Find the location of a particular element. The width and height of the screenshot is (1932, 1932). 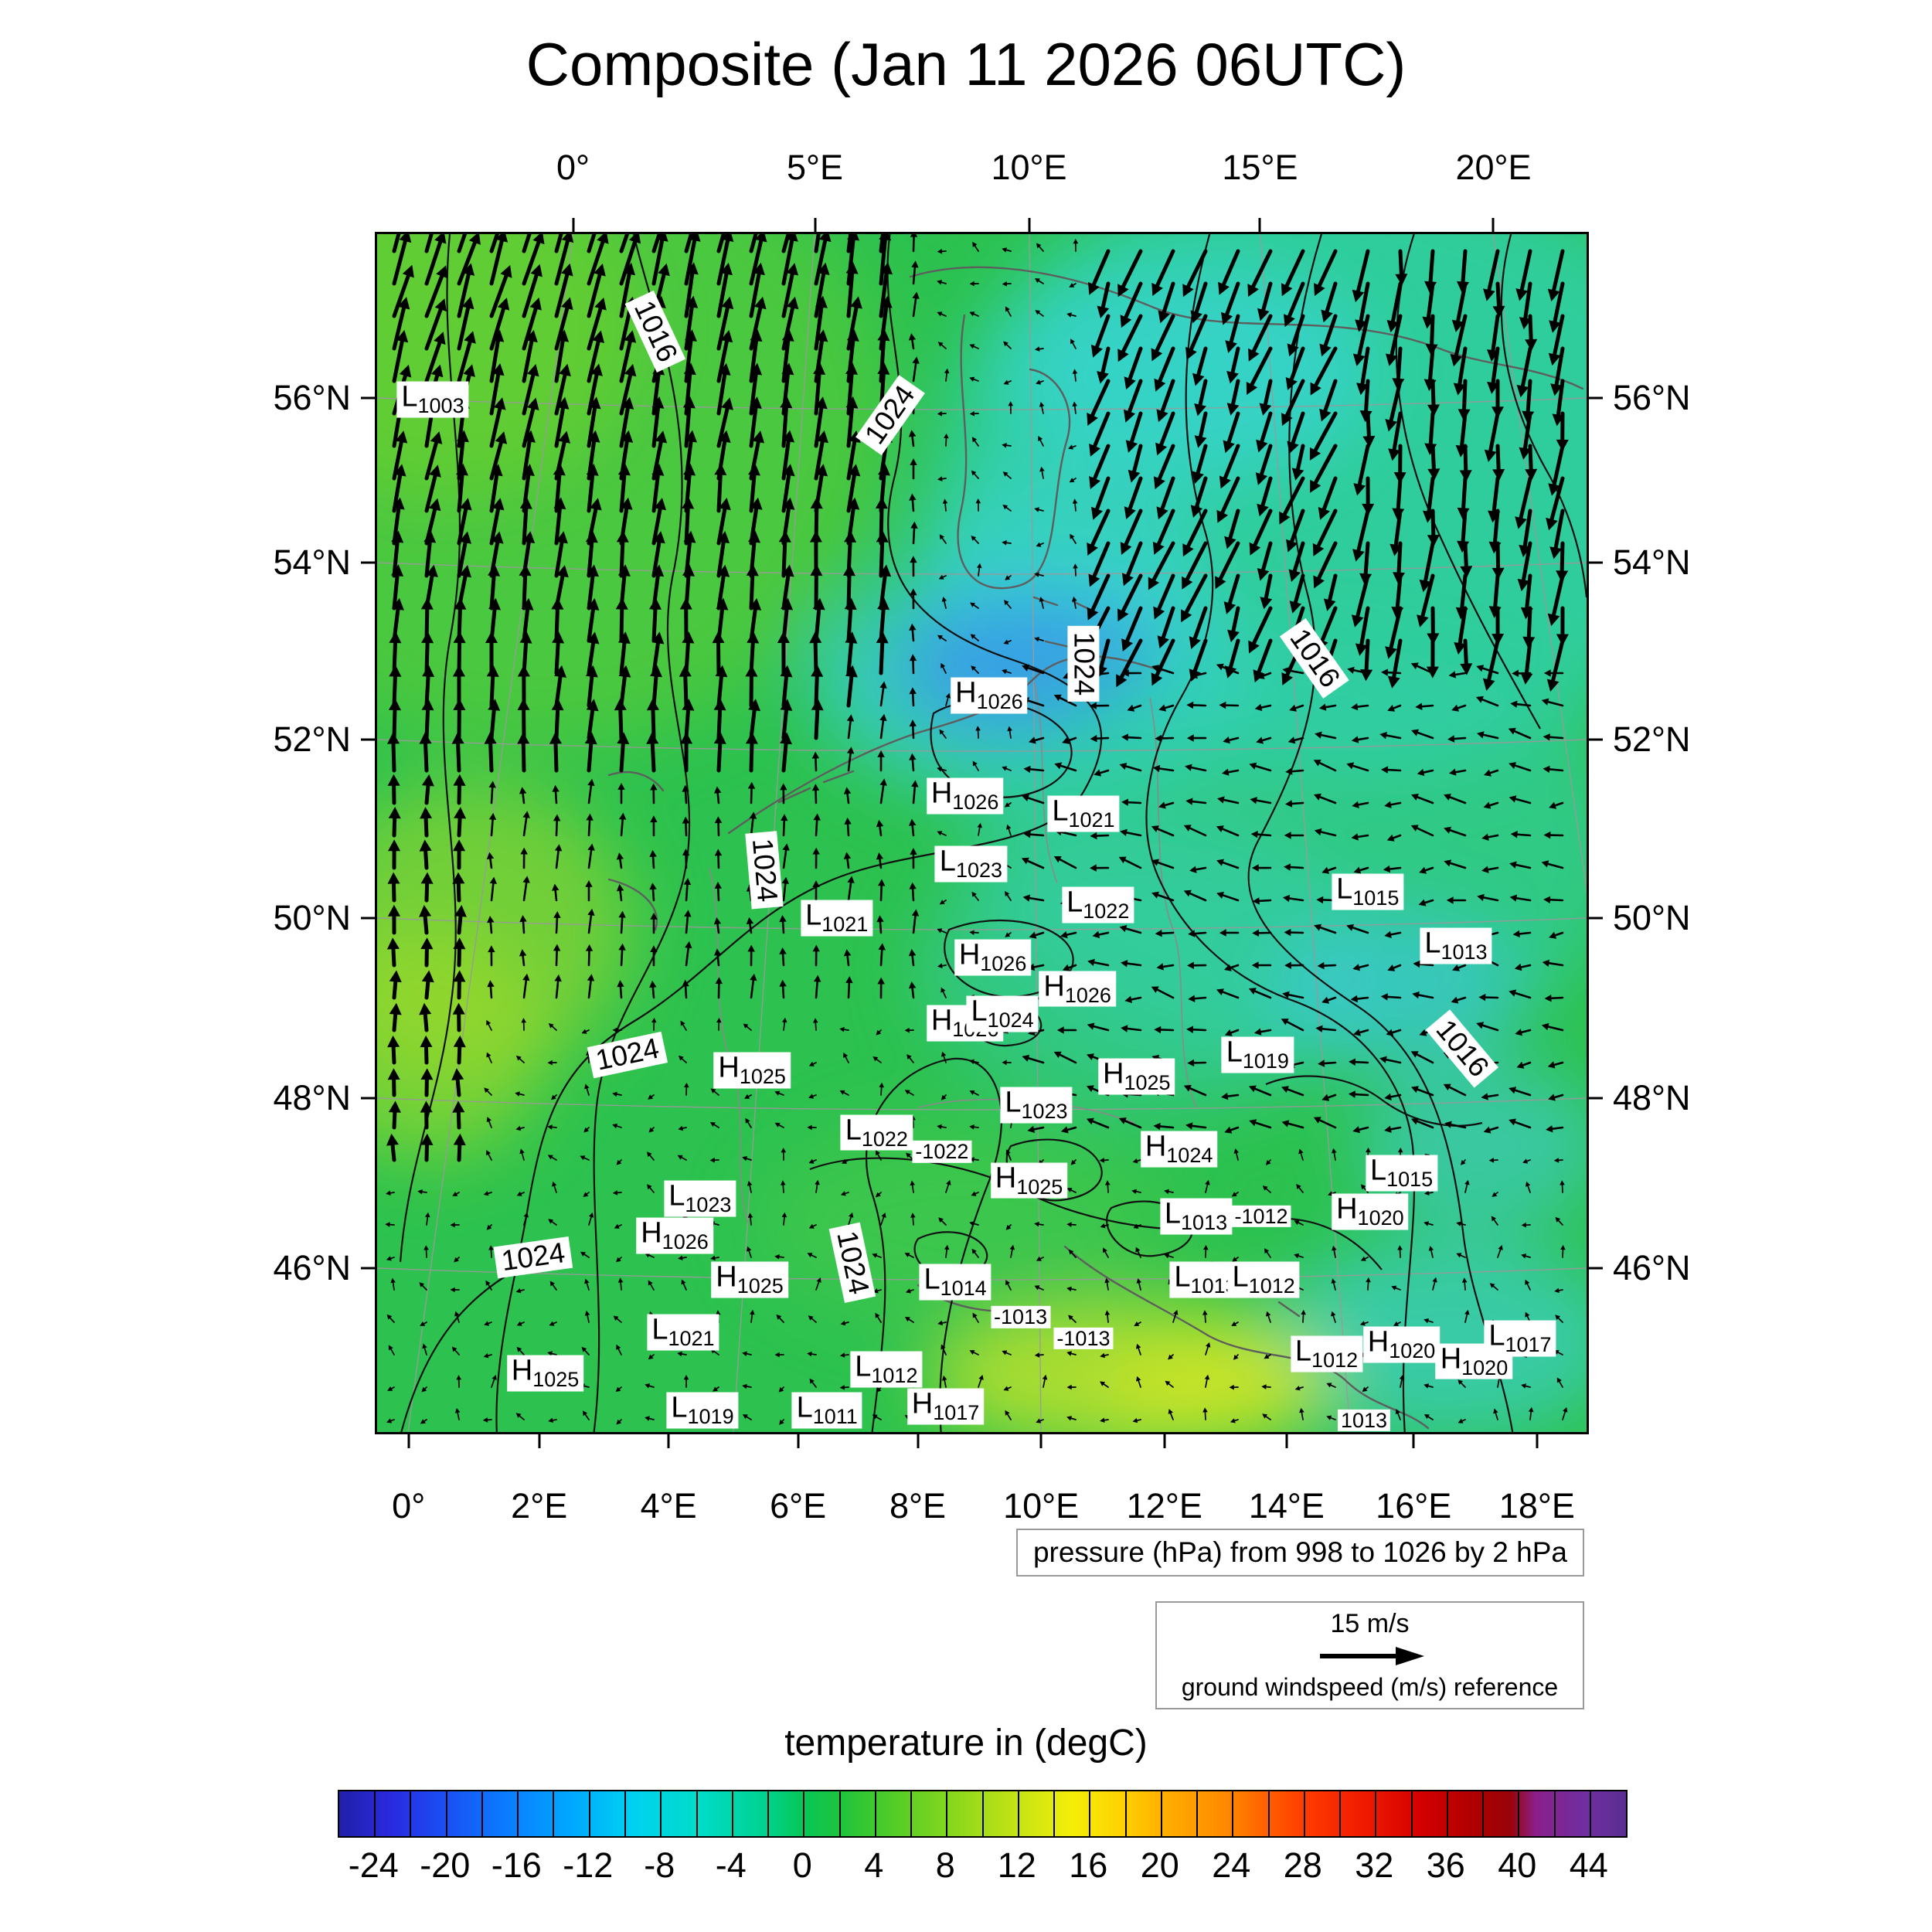

axis-label-left-2: 52°N is located at coordinates (312, 740).